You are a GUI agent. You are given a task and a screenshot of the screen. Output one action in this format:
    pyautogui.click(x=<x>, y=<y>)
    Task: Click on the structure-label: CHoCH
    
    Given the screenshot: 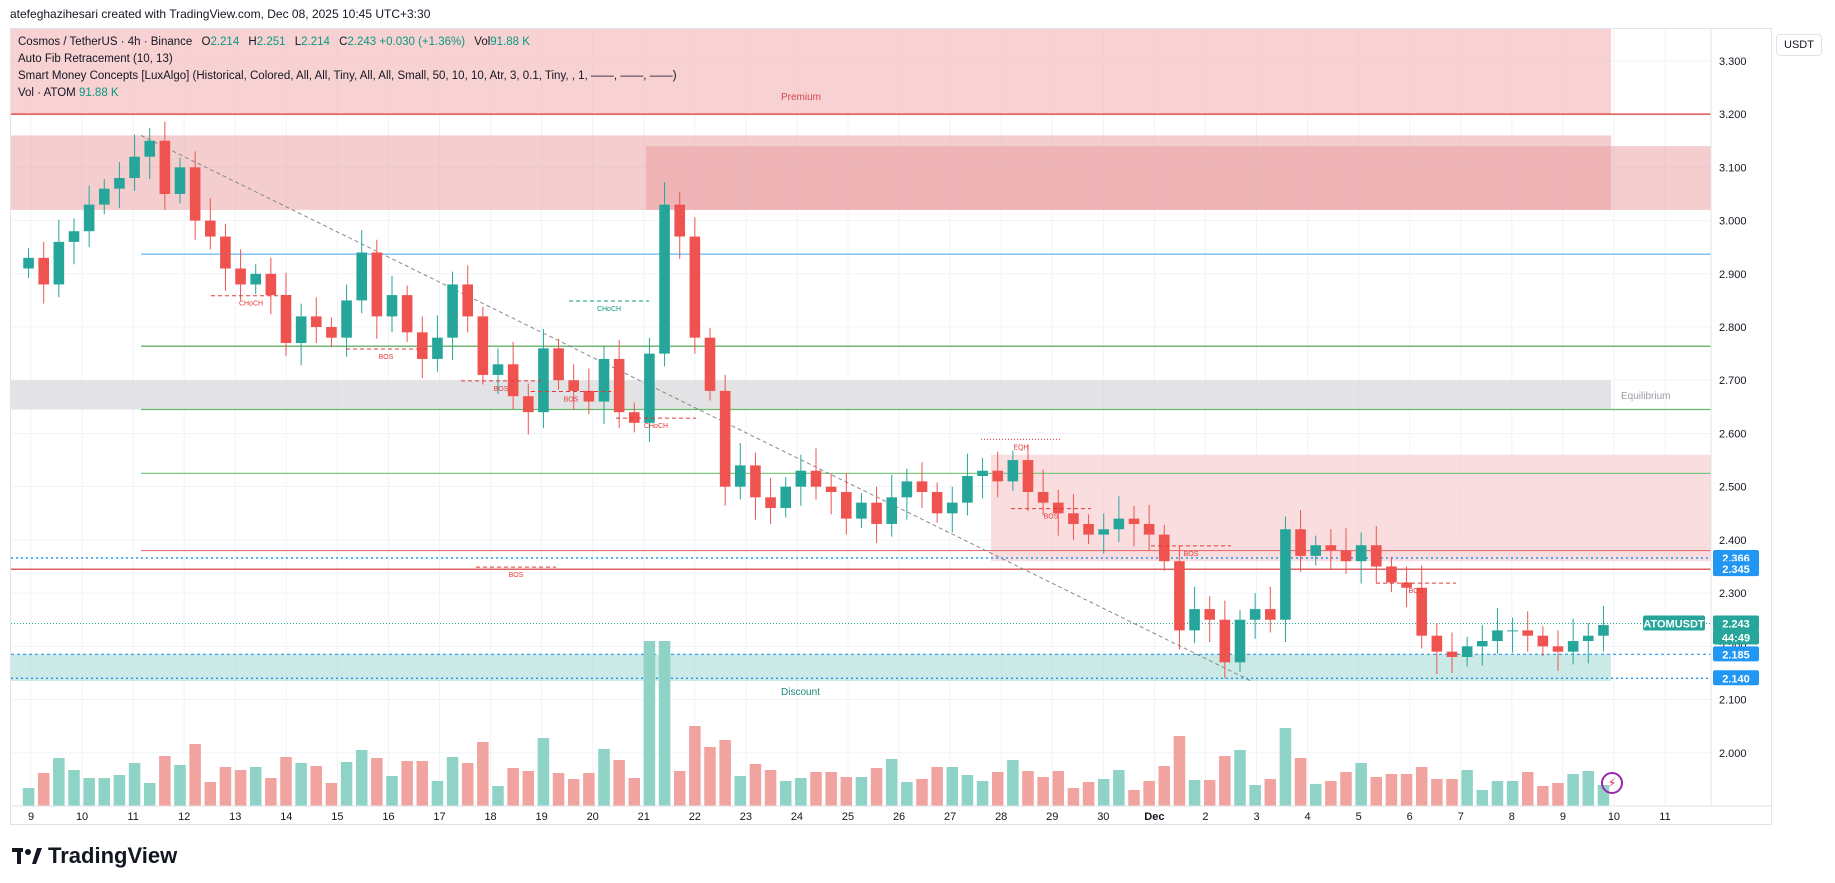 What is the action you would take?
    pyautogui.click(x=609, y=309)
    